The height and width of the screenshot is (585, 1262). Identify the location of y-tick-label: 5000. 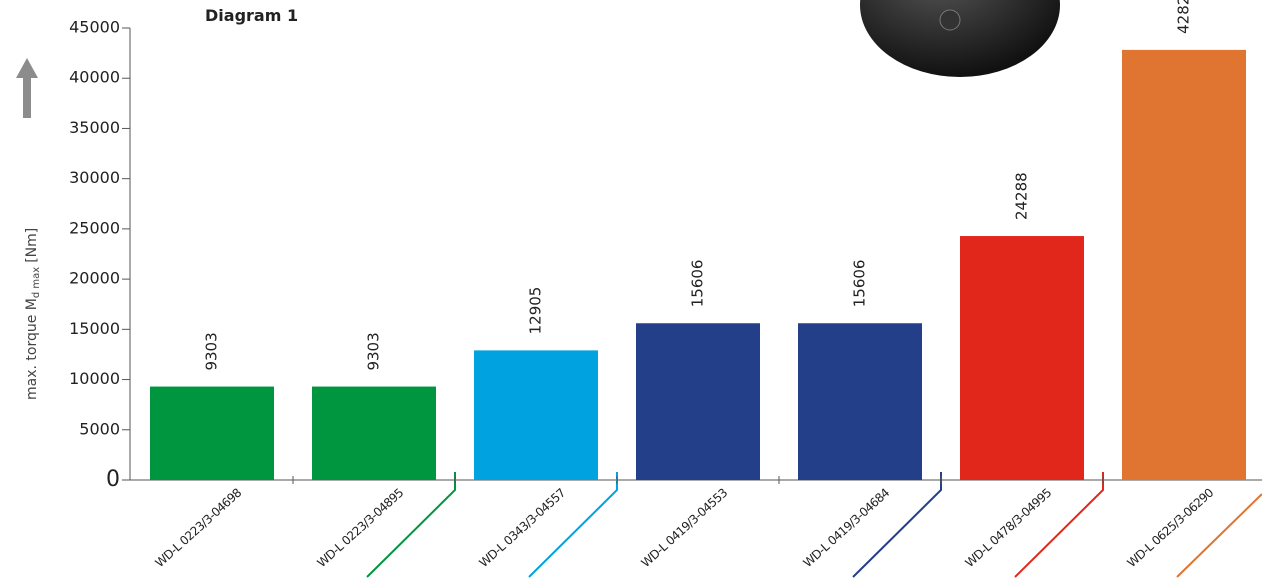
(99, 428).